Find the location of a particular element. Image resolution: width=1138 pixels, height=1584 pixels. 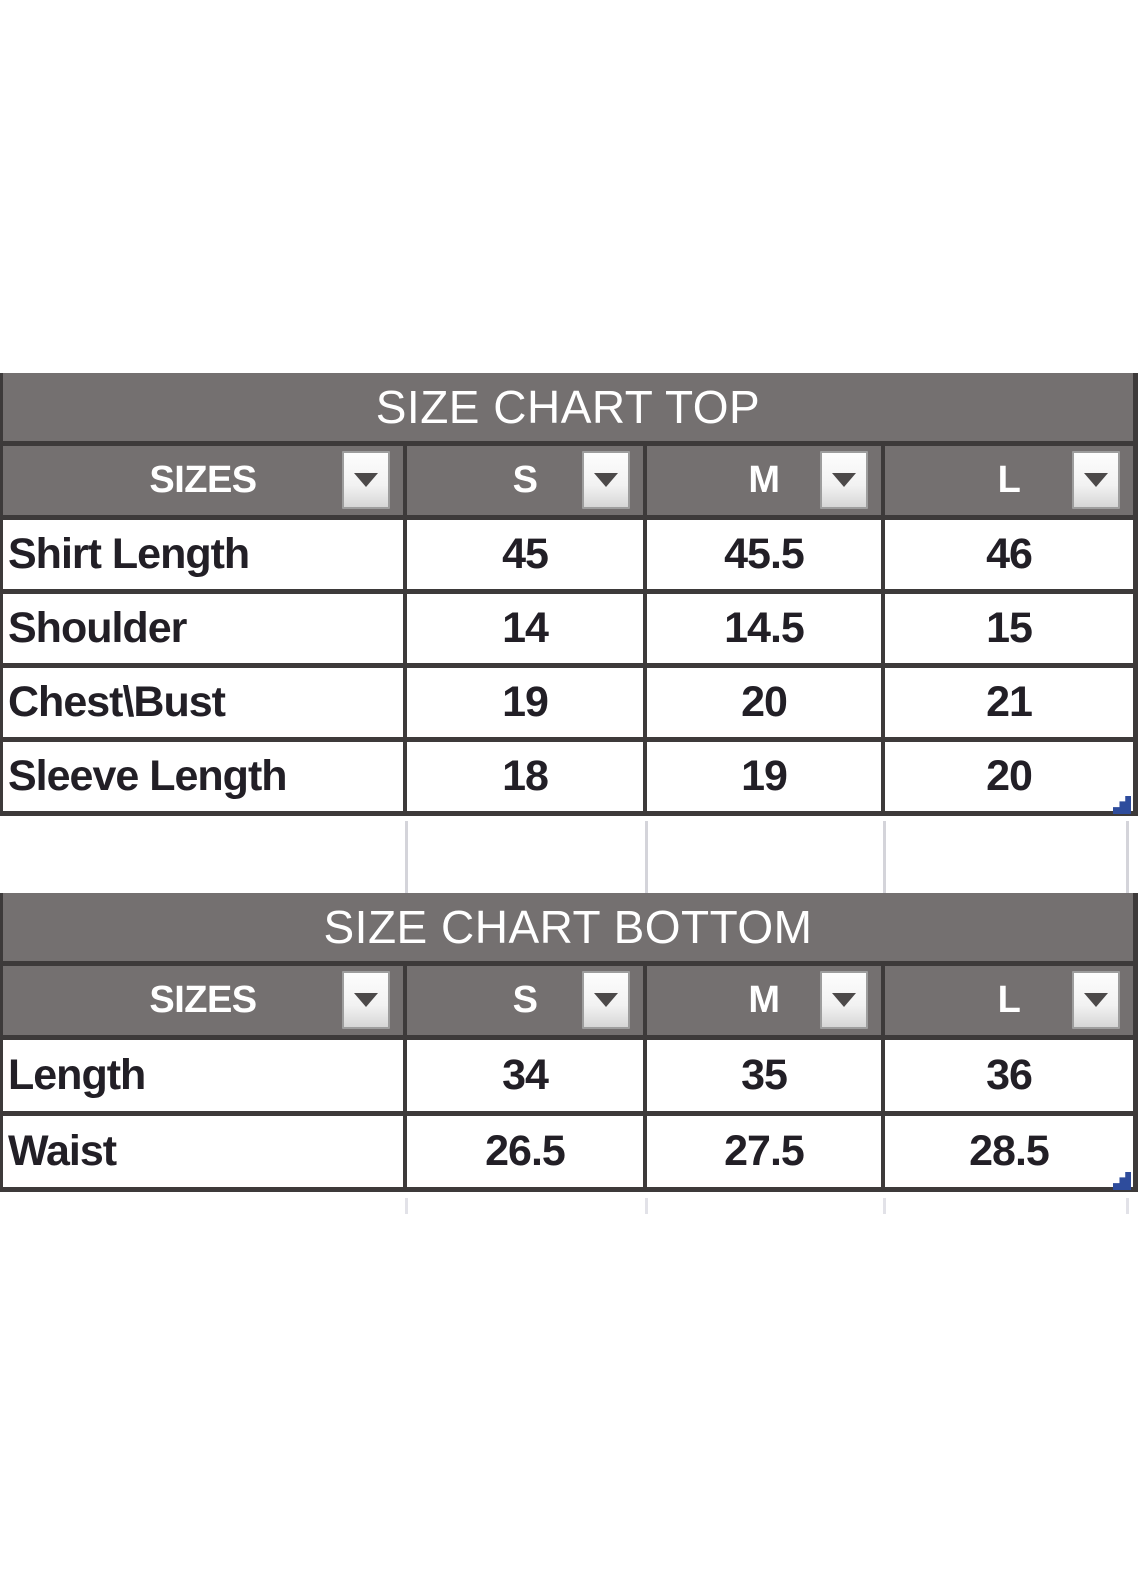

row-label: Chest\Bust is located at coordinates (205, 702).